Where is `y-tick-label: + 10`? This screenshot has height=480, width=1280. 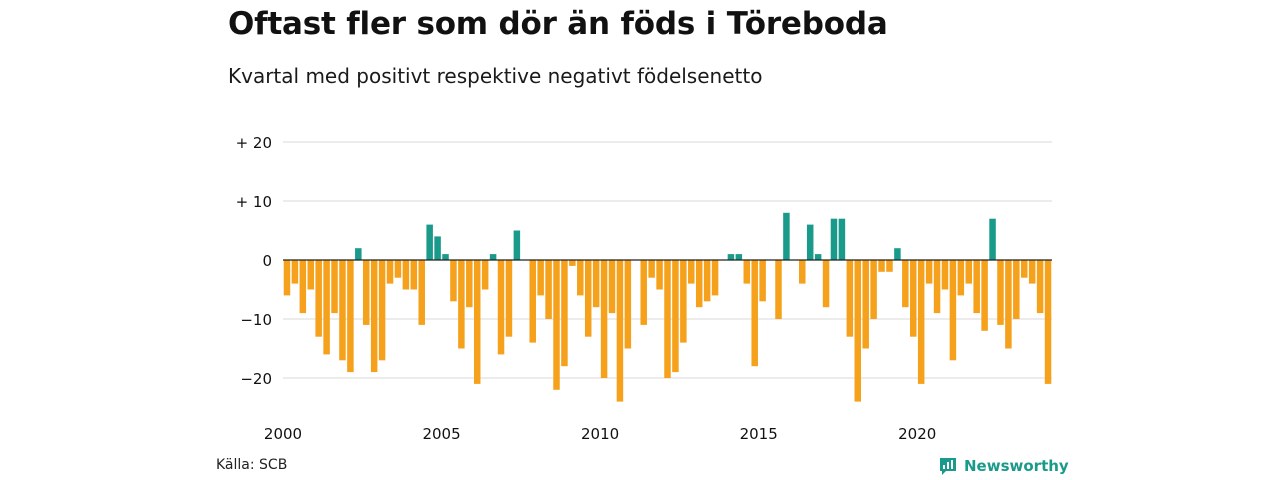
y-tick-label: + 10 is located at coordinates (254, 202).